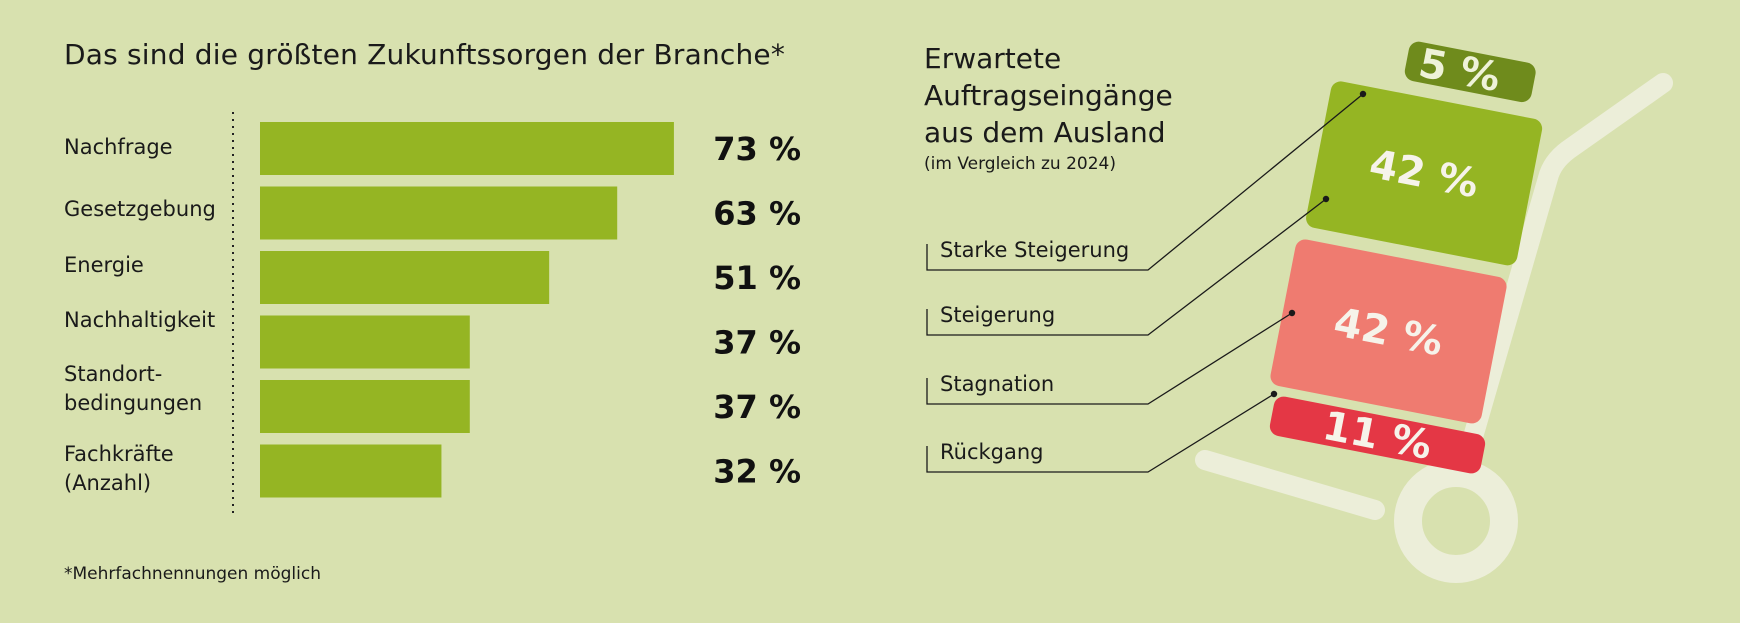  I want to click on legend-label: Rückgang, so click(992, 452).